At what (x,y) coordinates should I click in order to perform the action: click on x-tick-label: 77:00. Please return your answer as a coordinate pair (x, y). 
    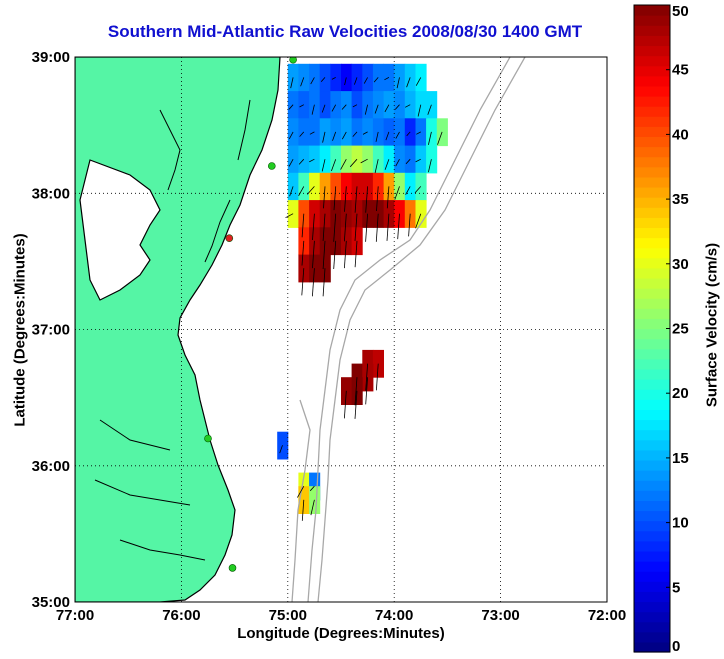
    Looking at the image, I should click on (75, 615).